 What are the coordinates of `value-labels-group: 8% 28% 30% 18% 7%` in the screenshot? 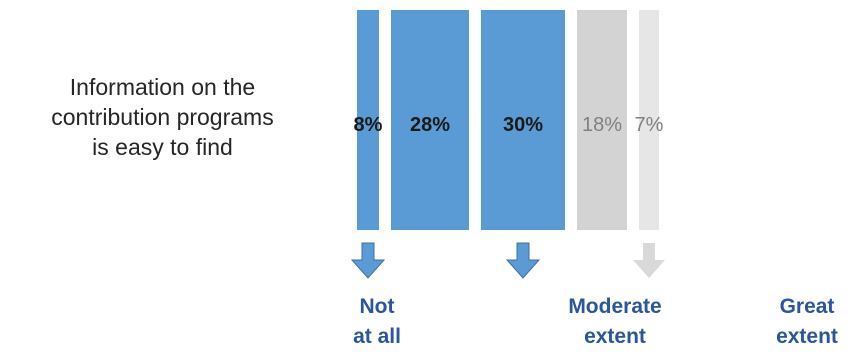 It's located at (509, 125).